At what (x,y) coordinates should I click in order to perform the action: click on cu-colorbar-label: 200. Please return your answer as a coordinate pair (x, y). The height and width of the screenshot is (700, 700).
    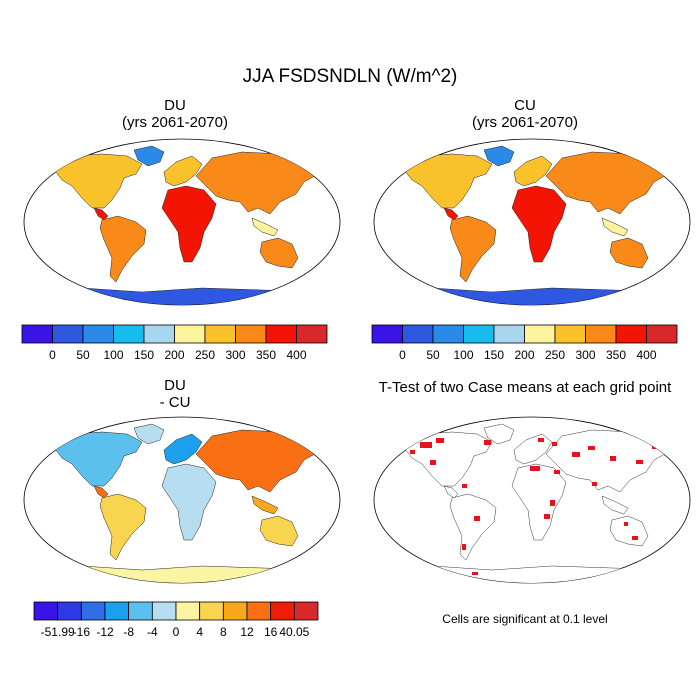
    Looking at the image, I should click on (524, 355).